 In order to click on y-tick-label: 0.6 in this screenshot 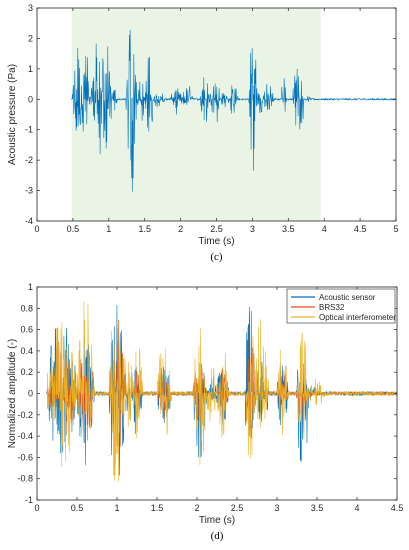, I will do `click(26, 330)`.